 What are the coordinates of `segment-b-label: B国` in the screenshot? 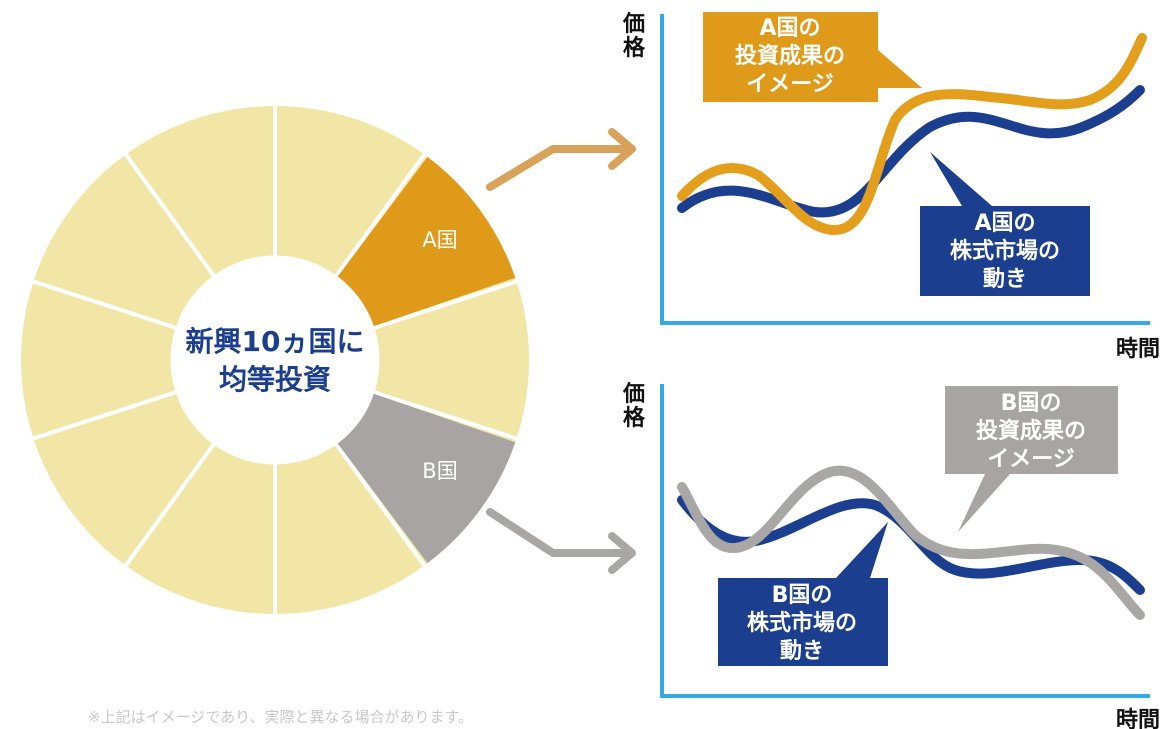 It's located at (439, 471).